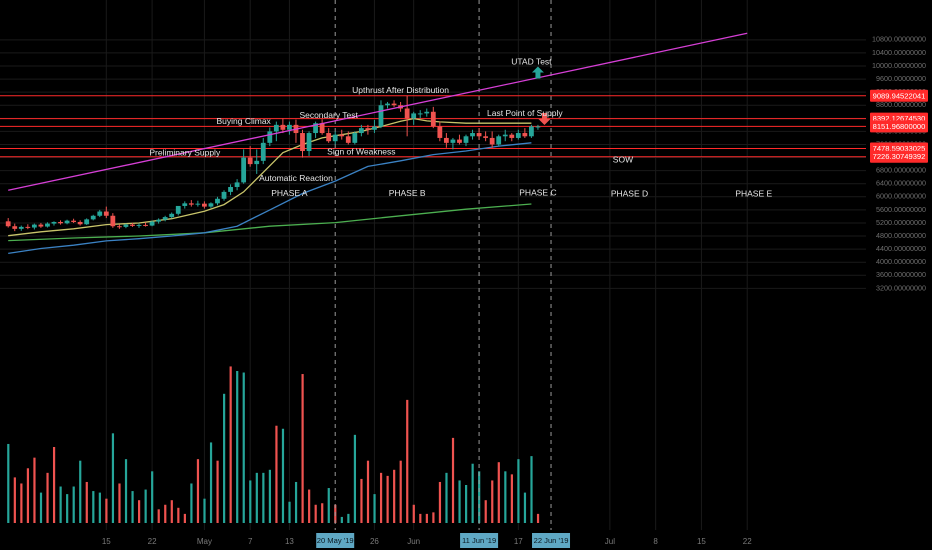 This screenshot has height=550, width=932. What do you see at coordinates (273, 163) in the screenshot?
I see `candles` at bounding box center [273, 163].